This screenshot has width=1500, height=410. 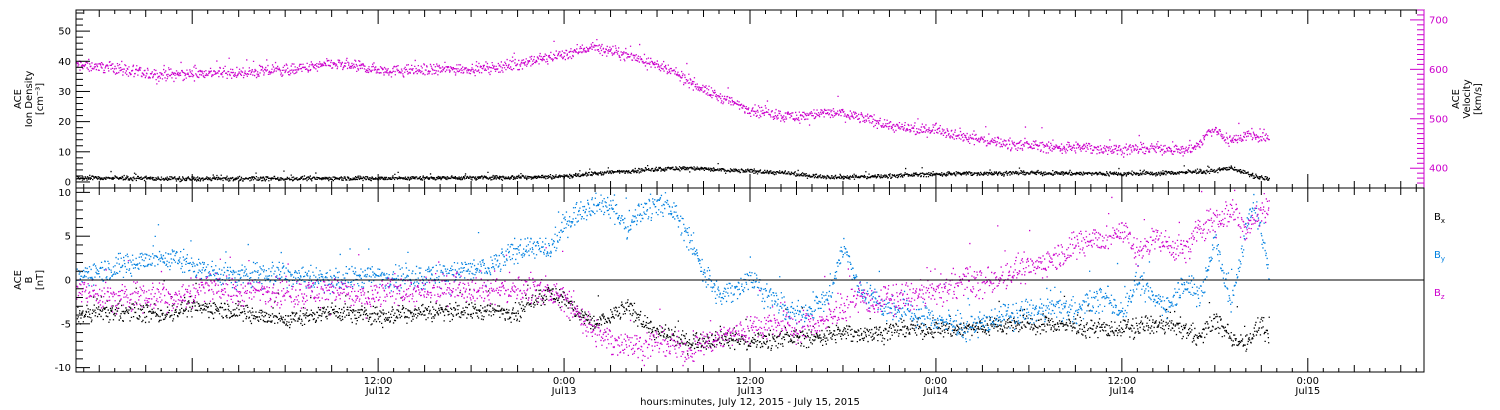 I want to click on date-tick-label: Jul12, so click(x=378, y=391).